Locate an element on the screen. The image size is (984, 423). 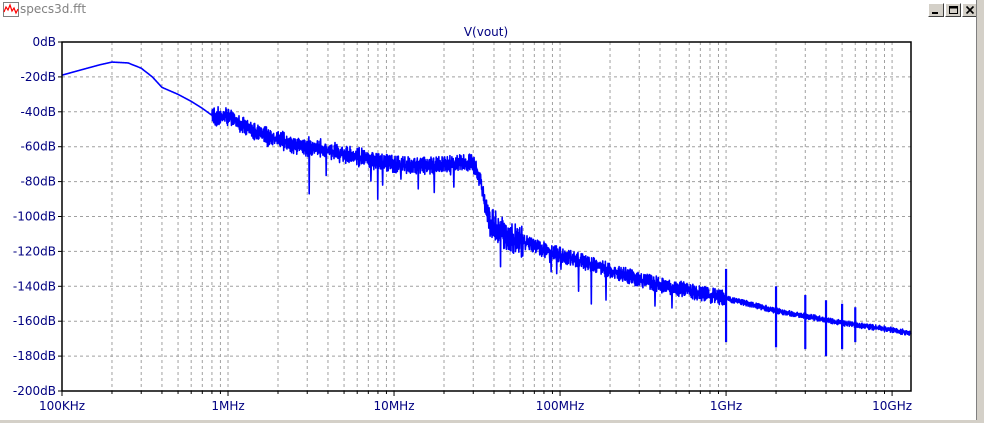
y-tick-label: -60dB is located at coordinates (38, 147).